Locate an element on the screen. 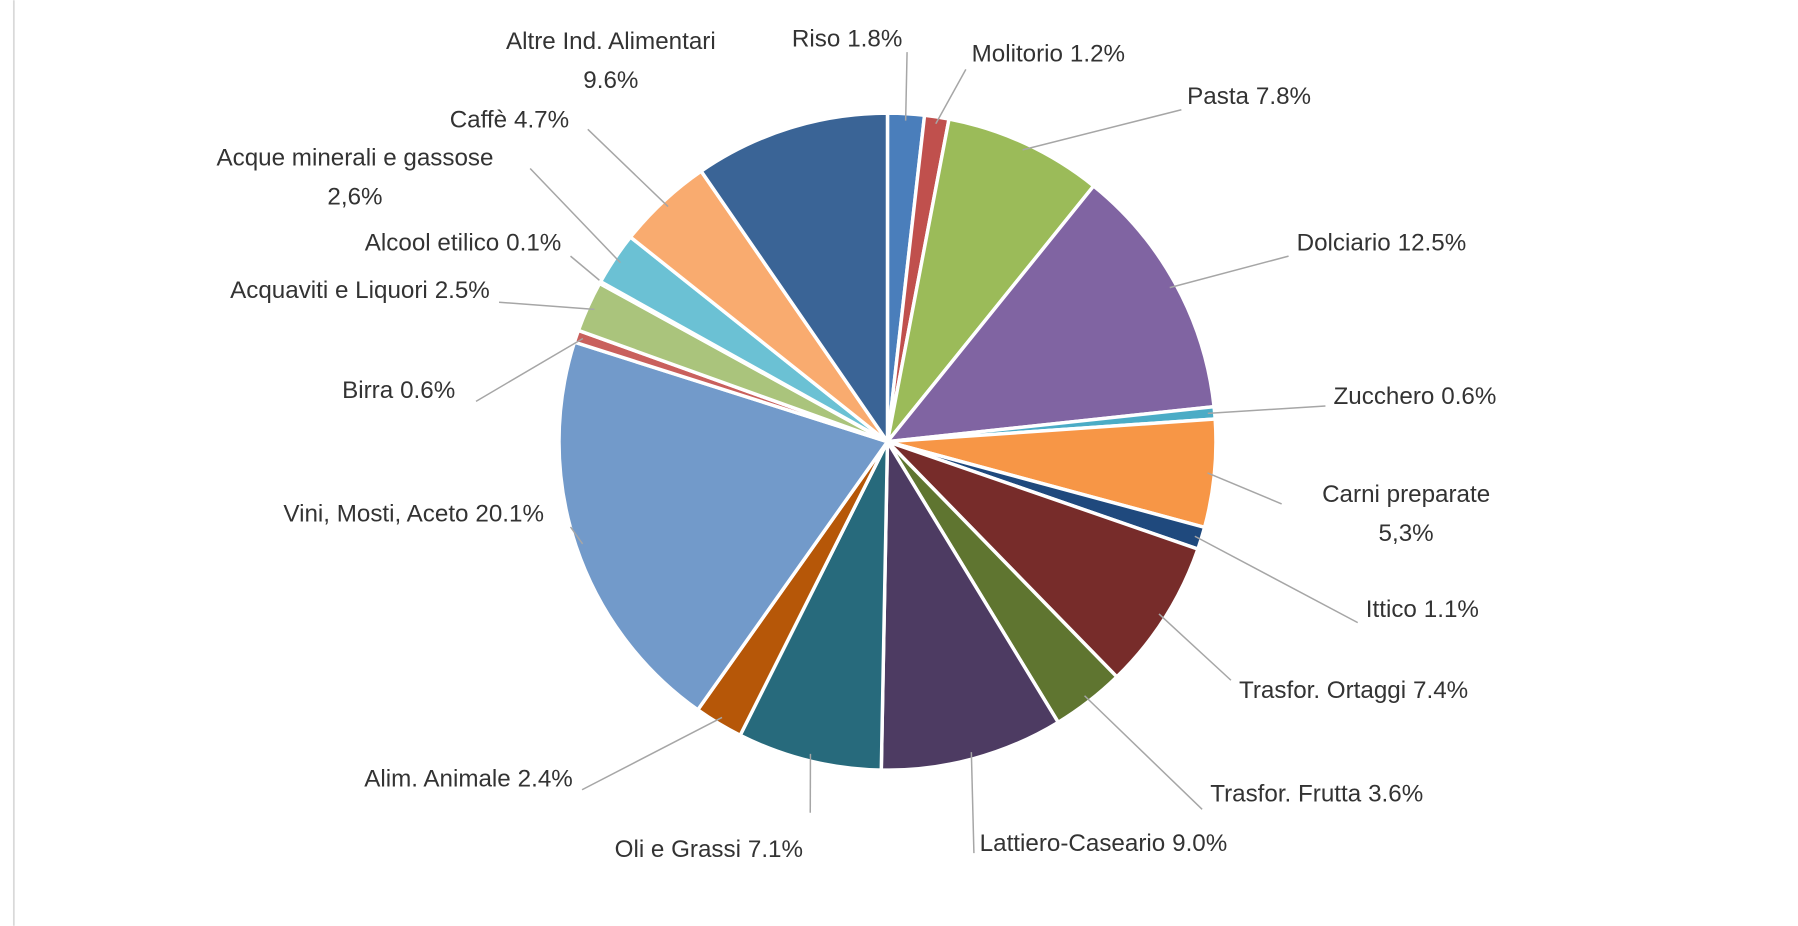 The image size is (1798, 926). value-label: 2.5% is located at coordinates (462, 290).